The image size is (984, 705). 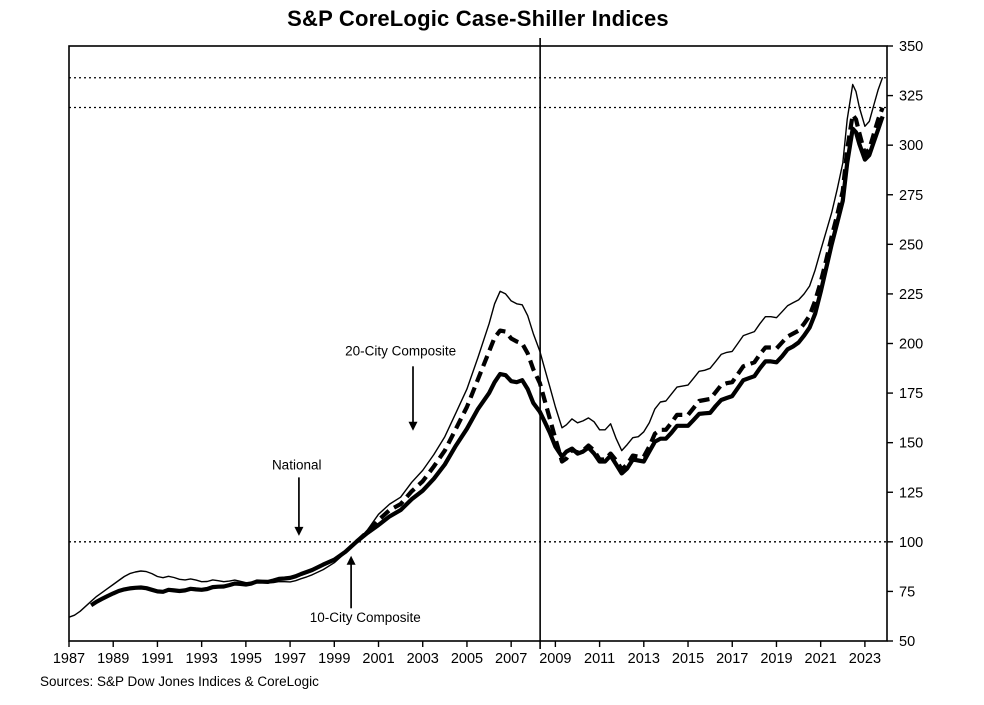 What do you see at coordinates (865, 659) in the screenshot?
I see `x-tick-label: 2023` at bounding box center [865, 659].